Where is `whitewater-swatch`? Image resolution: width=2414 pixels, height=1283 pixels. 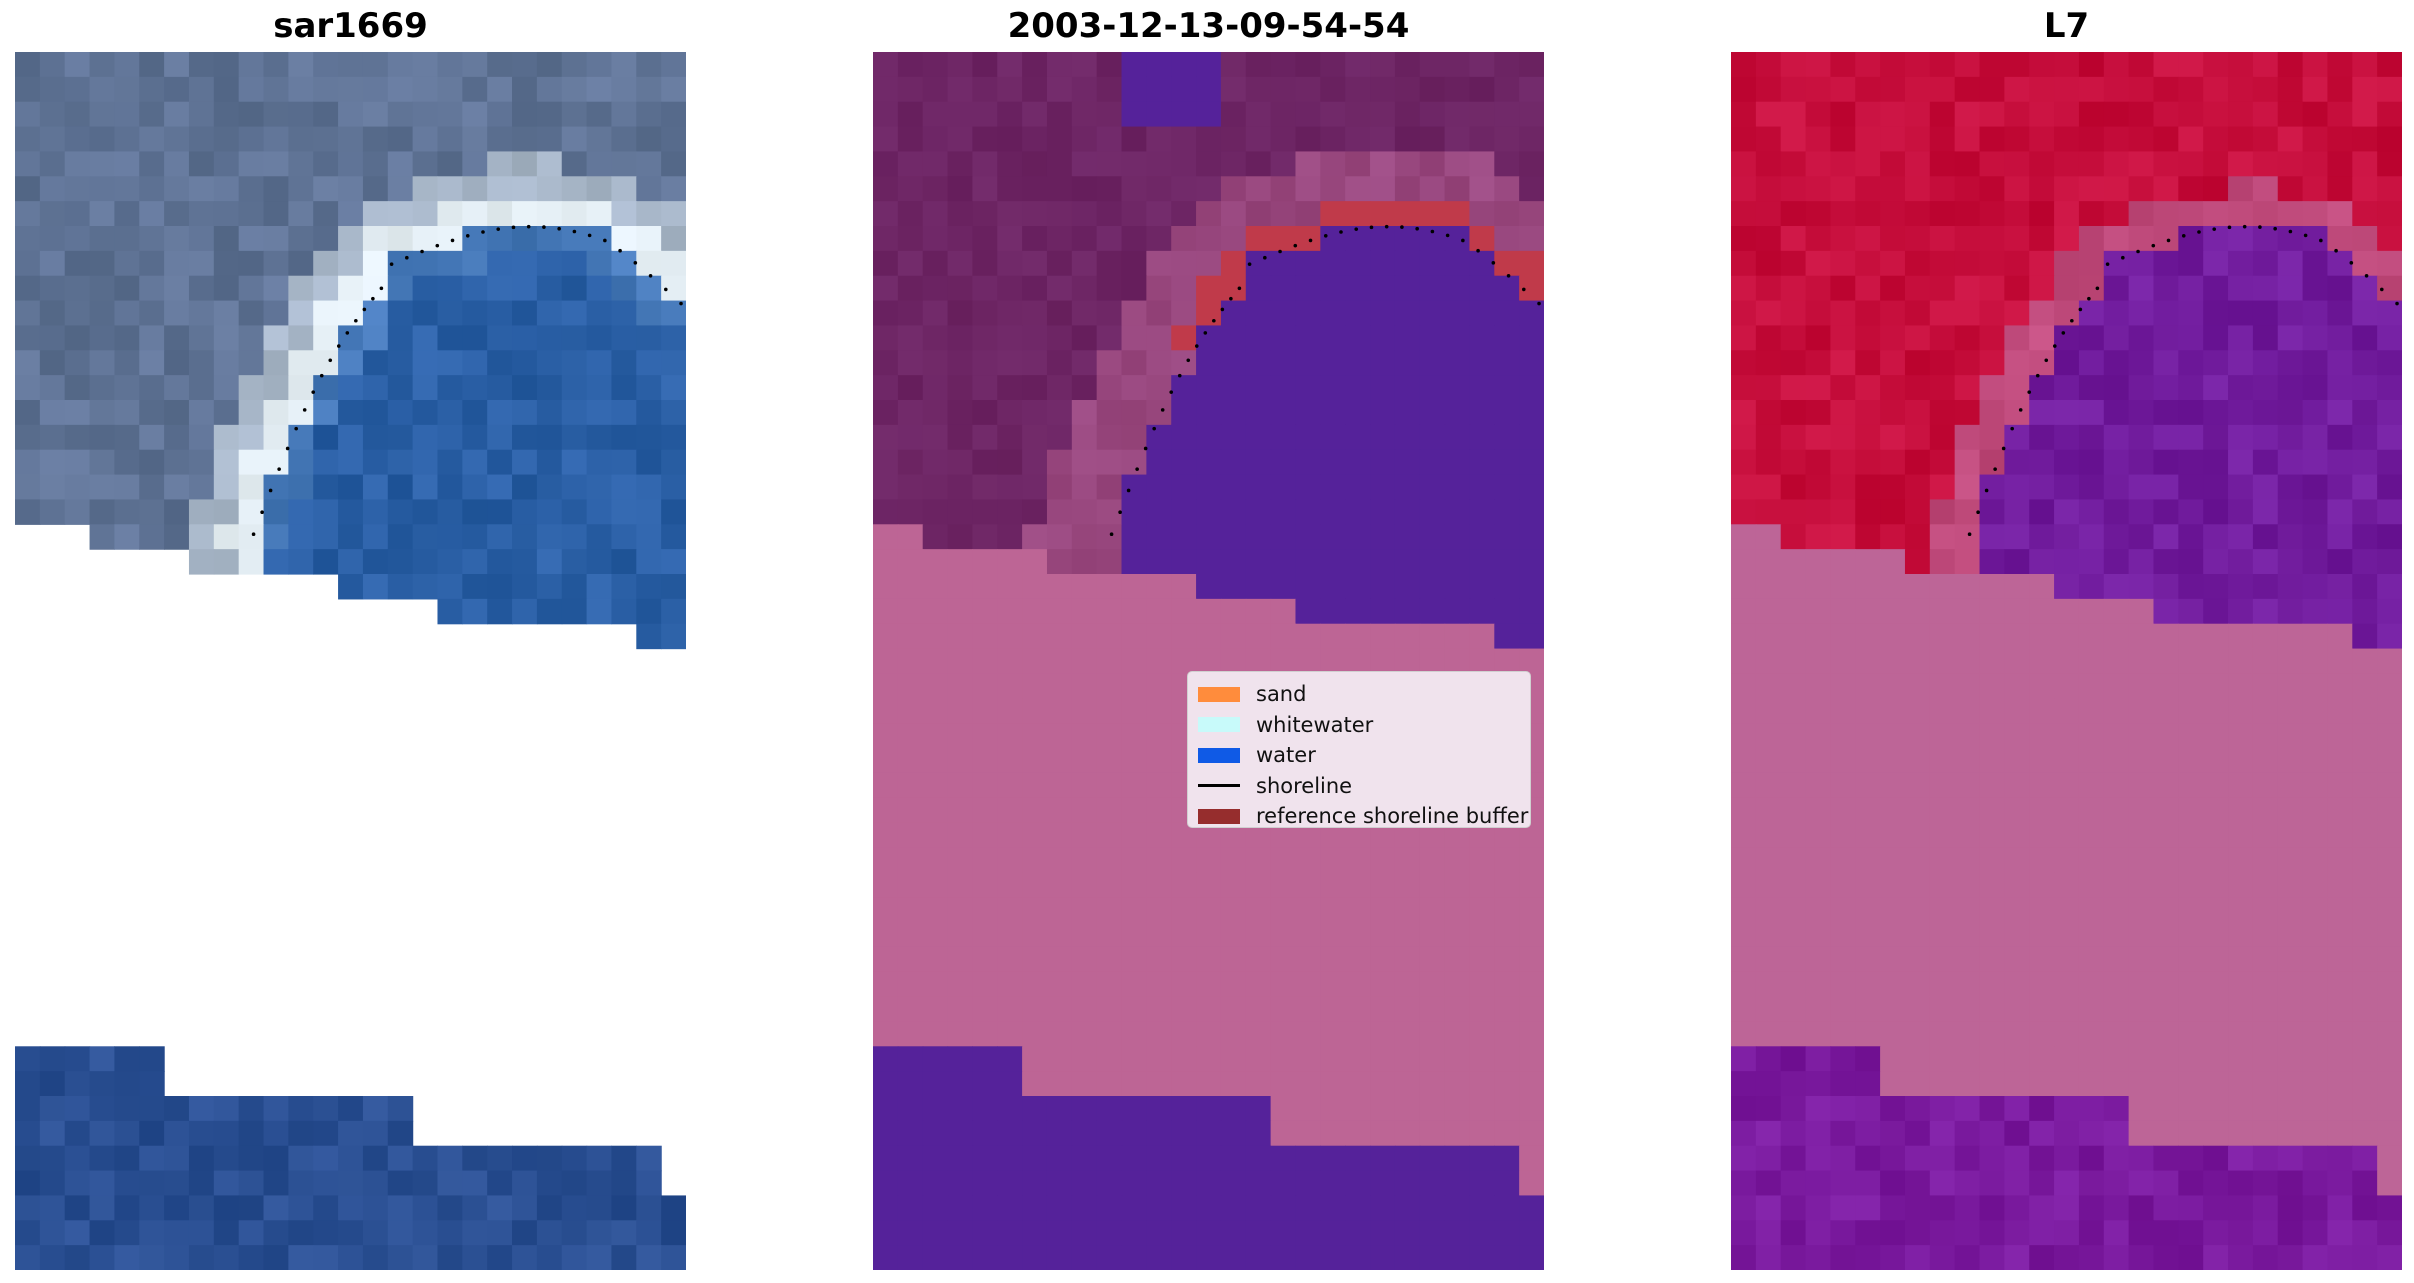
whitewater-swatch is located at coordinates (1219, 725).